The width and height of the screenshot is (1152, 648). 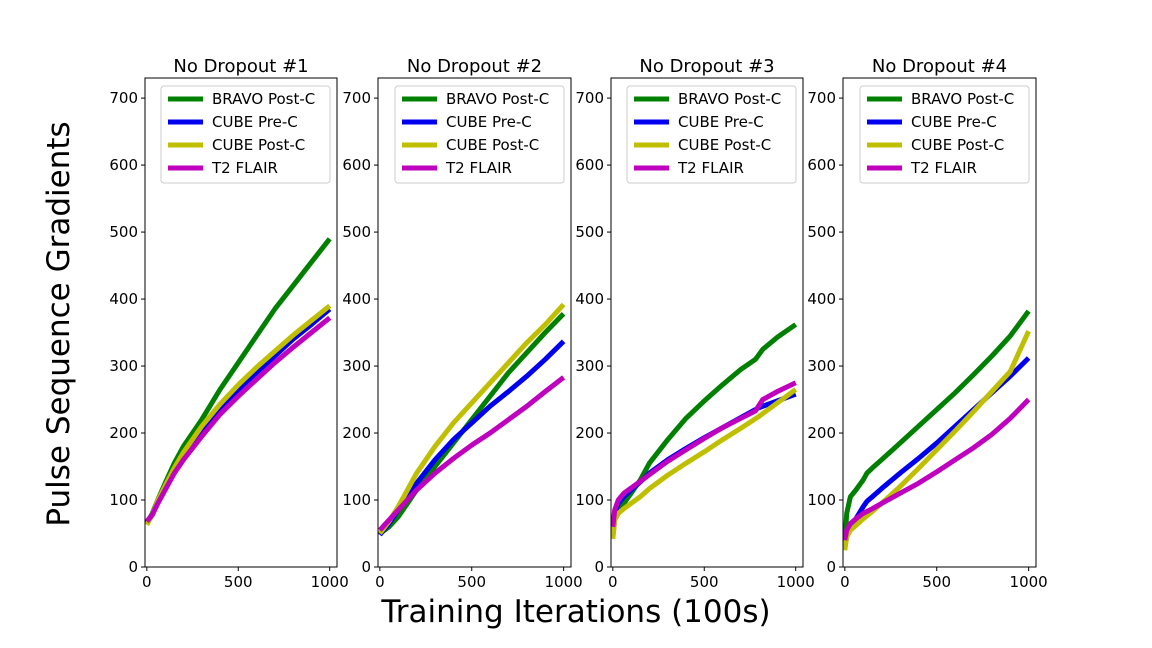 I want to click on panel-title: No Dropout #3, so click(x=706, y=66).